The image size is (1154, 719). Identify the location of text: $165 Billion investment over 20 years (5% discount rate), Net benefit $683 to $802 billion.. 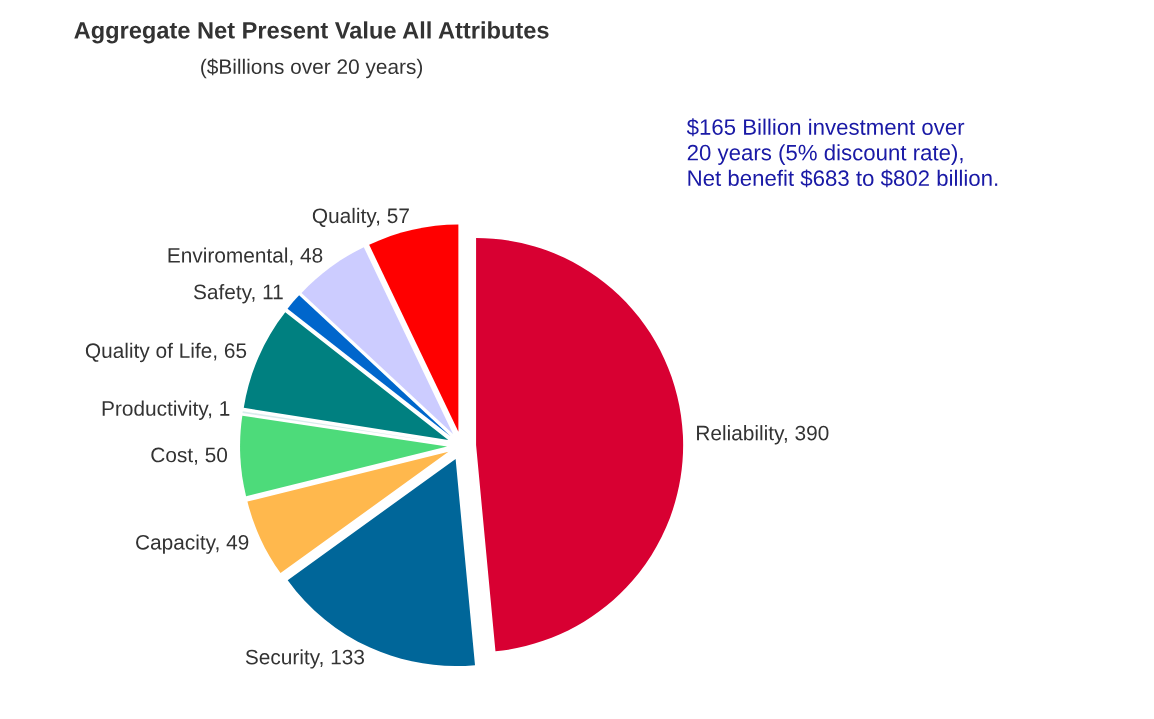
(842, 153).